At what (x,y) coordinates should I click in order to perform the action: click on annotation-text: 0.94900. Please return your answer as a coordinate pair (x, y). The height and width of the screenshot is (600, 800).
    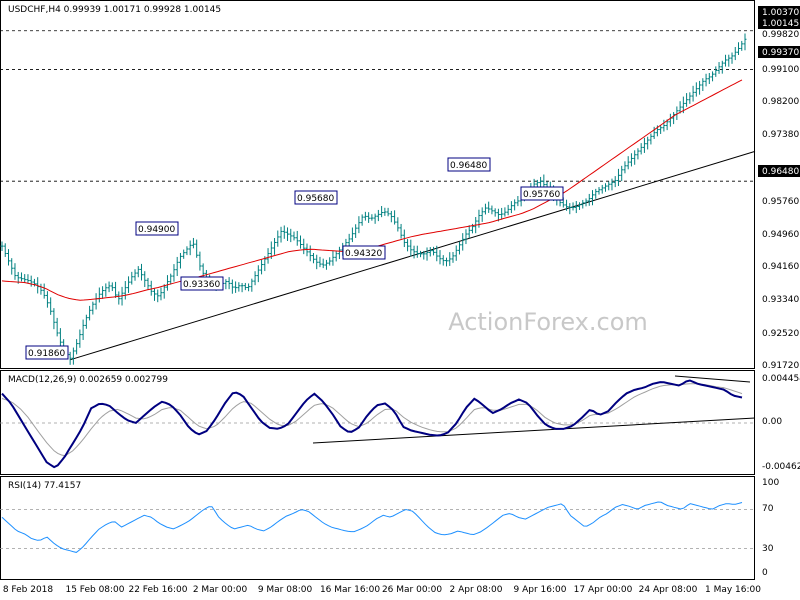
    Looking at the image, I should click on (156, 230).